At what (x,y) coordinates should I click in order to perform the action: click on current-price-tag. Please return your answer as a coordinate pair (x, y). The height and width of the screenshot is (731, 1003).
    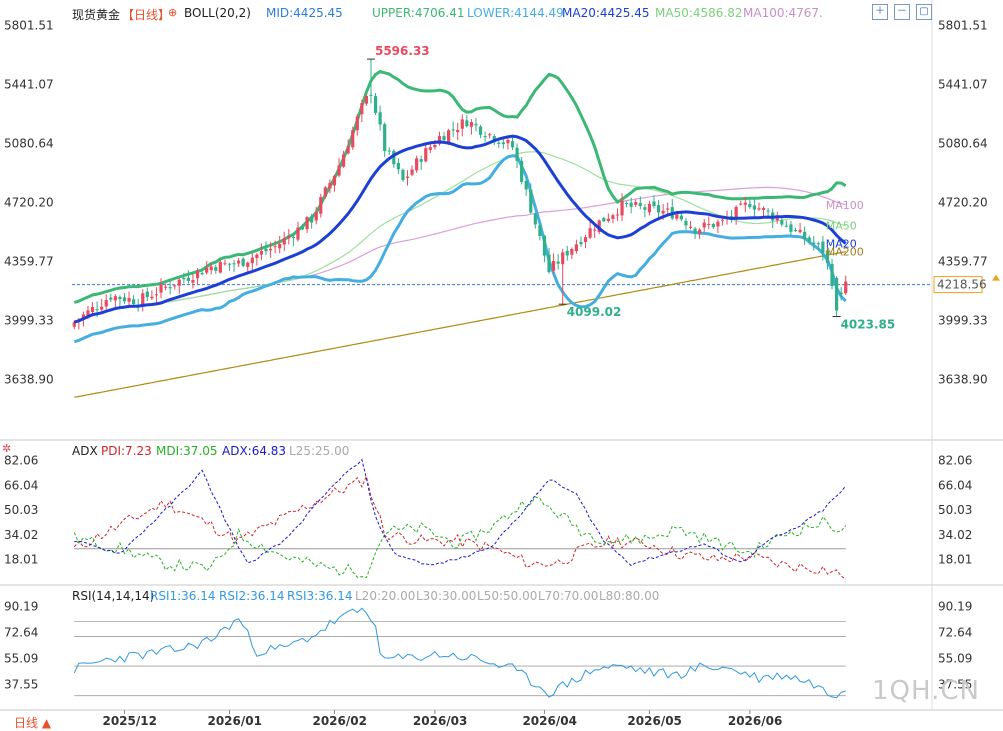
    Looking at the image, I should click on (958, 285).